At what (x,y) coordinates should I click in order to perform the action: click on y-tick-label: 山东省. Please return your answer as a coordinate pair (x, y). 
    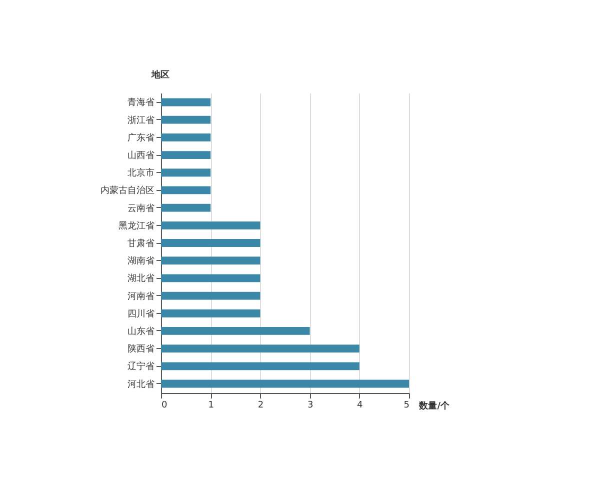
    Looking at the image, I should click on (141, 331).